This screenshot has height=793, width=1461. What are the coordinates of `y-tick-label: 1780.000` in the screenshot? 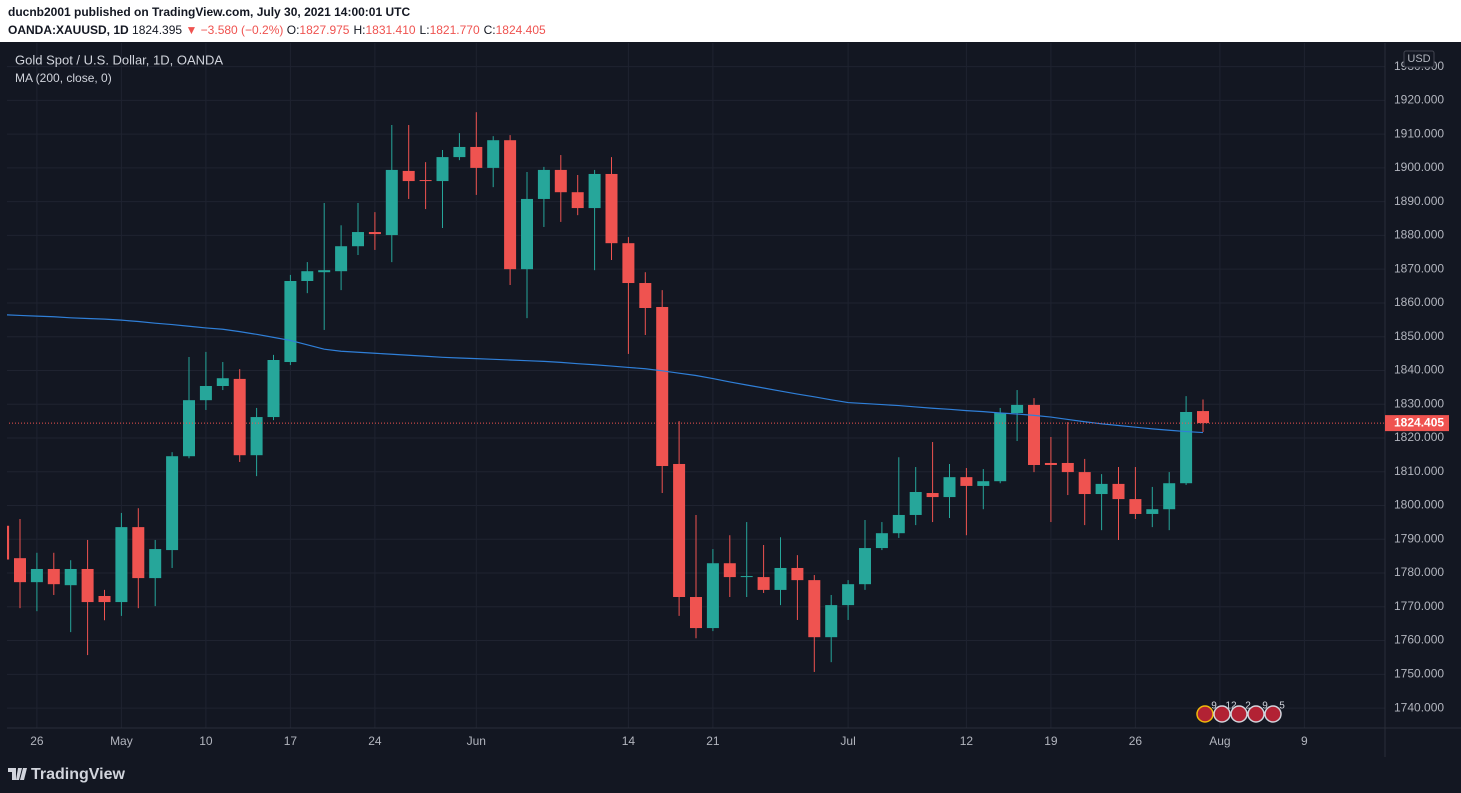 It's located at (1419, 572).